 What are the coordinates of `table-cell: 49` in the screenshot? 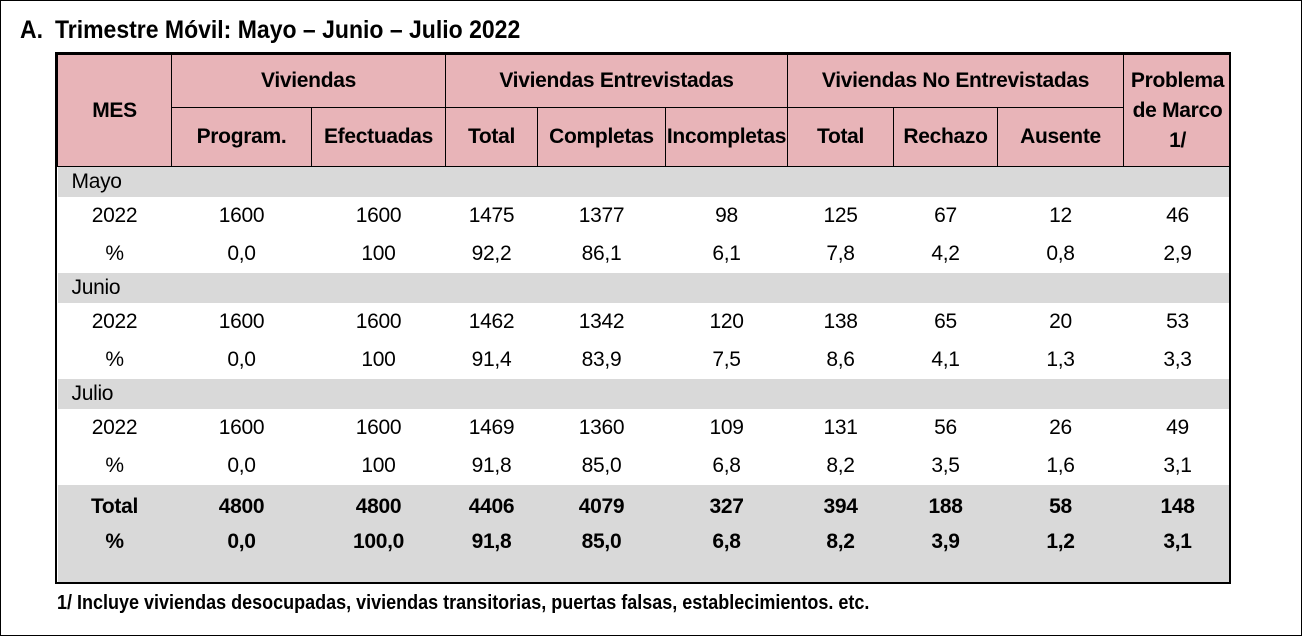 It's located at (1177, 427).